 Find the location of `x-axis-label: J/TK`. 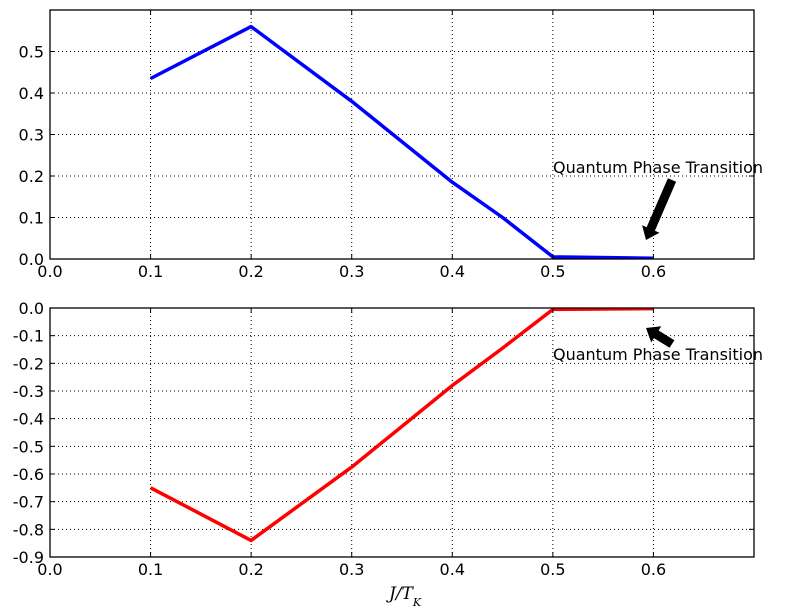

x-axis-label: J/TK is located at coordinates (404, 596).